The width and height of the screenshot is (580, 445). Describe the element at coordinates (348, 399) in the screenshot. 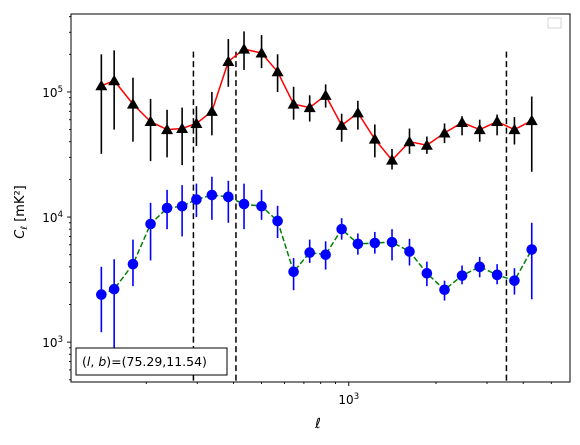

I see `x-tick-label: 103` at that location.